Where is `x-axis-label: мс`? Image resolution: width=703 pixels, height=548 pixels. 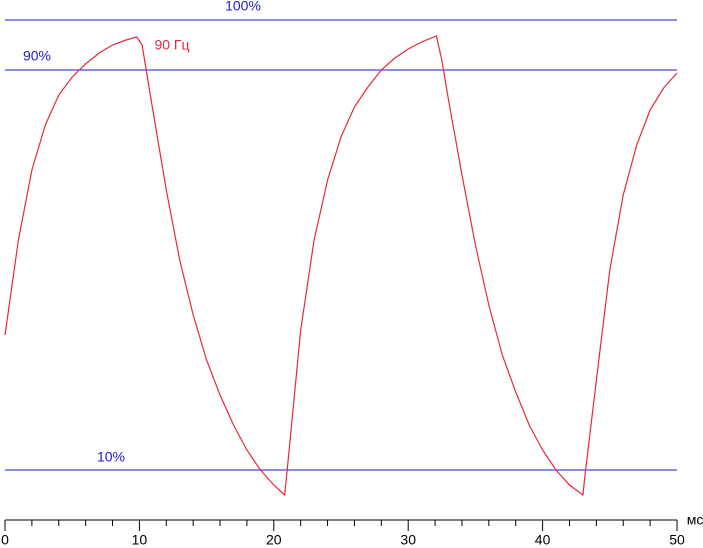
x-axis-label: мс is located at coordinates (695, 520).